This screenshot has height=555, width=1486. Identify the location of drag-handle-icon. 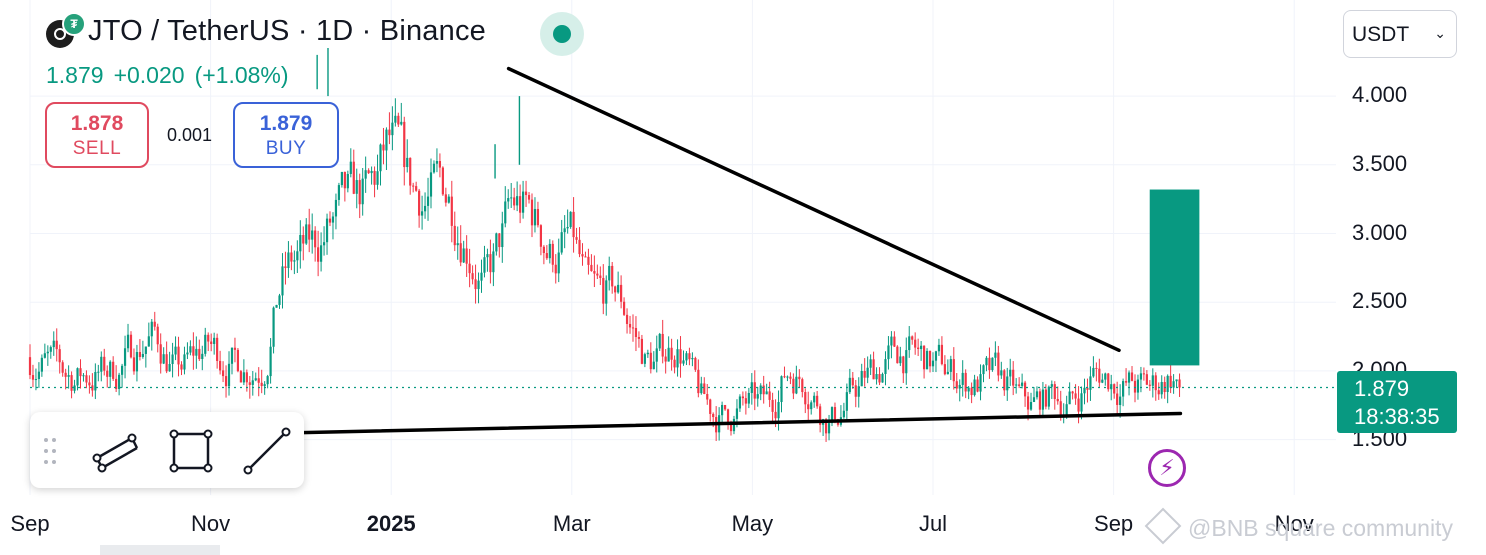
(50, 451).